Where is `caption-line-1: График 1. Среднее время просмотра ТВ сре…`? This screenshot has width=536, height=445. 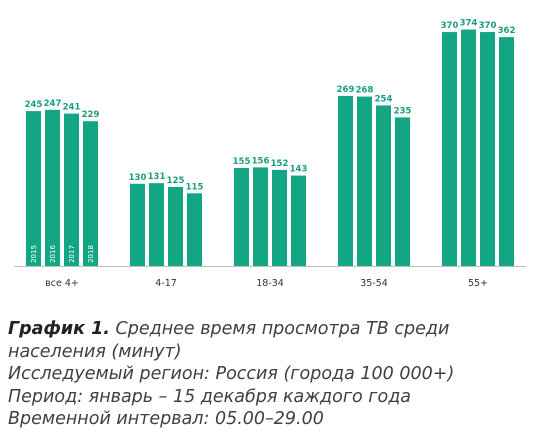
caption-line-1: График 1. Среднее время просмотра ТВ сре… is located at coordinates (272, 329).